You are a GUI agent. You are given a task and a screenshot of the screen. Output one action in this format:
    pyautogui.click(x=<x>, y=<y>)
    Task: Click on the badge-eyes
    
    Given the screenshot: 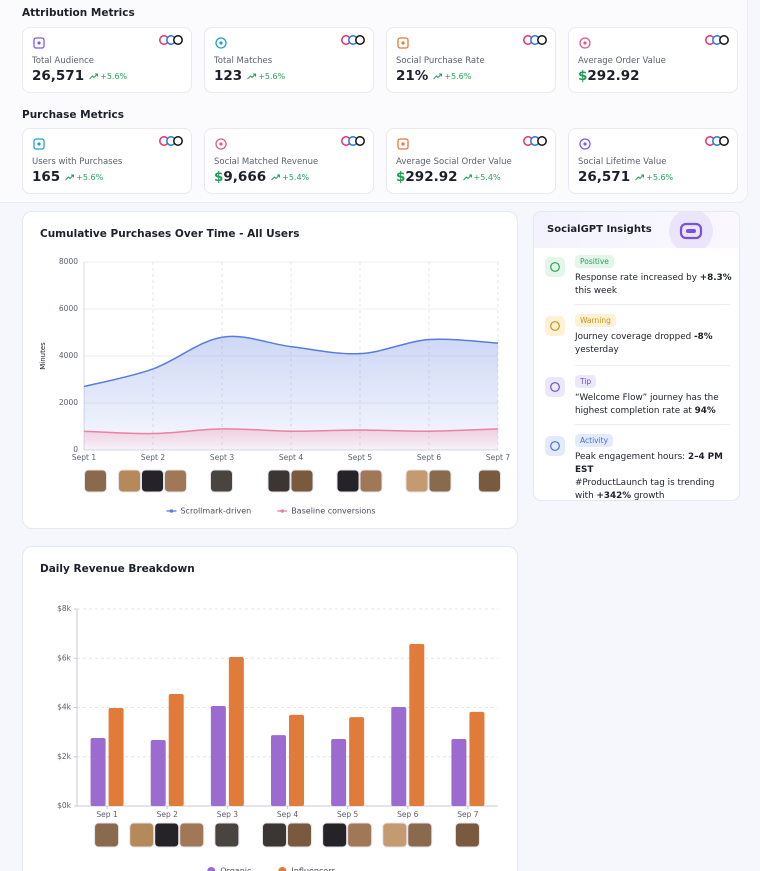 What is the action you would take?
    pyautogui.click(x=691, y=231)
    